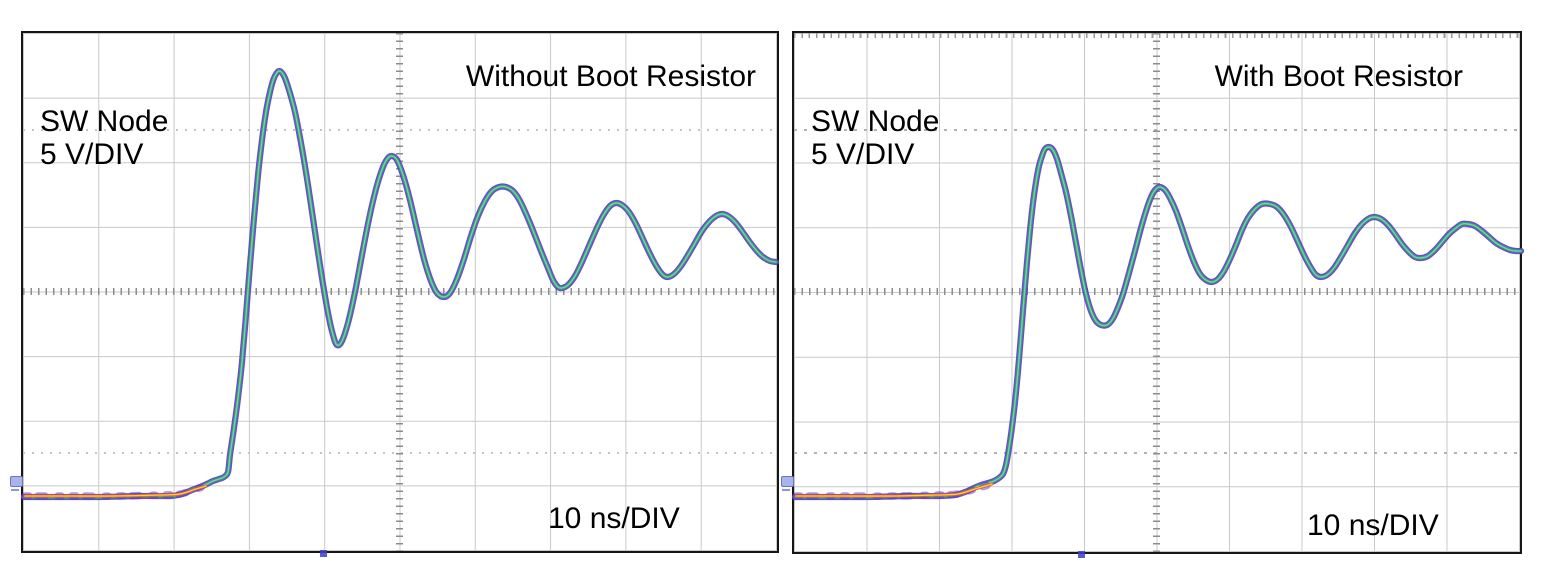 The width and height of the screenshot is (1548, 574). I want to click on panel-title: Without Boot Resistor, so click(610, 76).